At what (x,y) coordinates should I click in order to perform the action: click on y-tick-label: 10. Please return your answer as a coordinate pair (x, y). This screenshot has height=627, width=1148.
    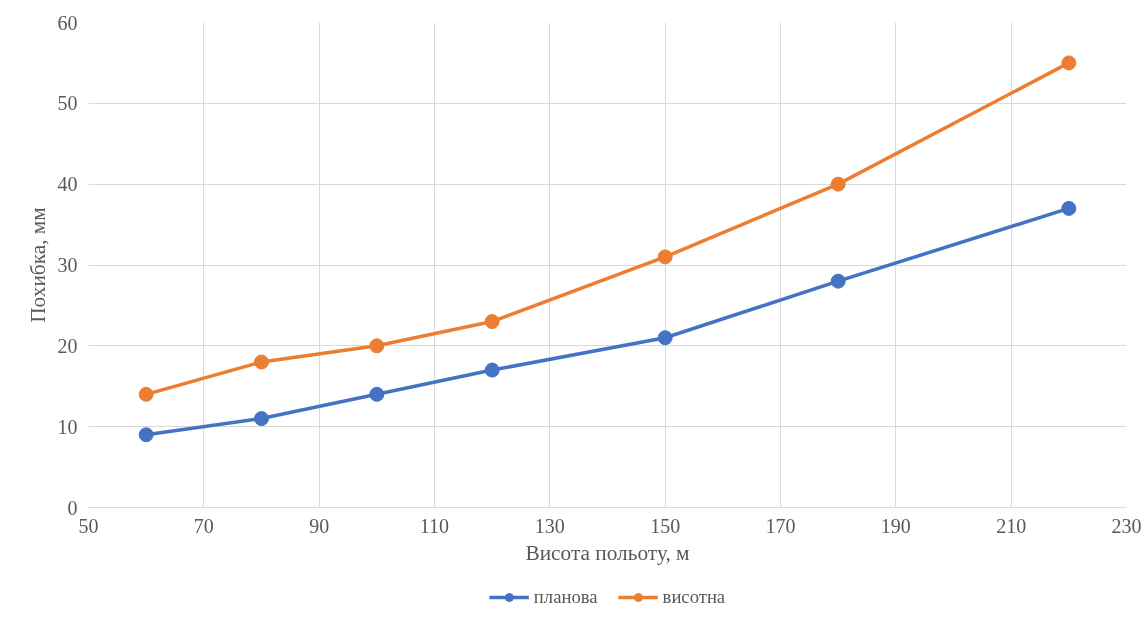
    Looking at the image, I should click on (67, 426).